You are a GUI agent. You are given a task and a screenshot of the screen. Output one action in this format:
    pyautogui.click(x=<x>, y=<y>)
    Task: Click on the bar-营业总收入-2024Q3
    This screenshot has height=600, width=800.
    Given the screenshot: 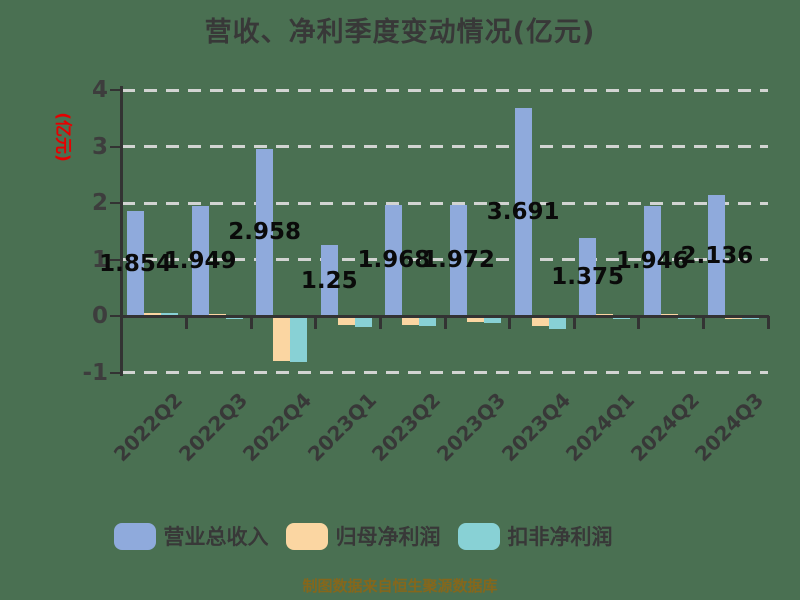 What is the action you would take?
    pyautogui.click(x=717, y=255)
    